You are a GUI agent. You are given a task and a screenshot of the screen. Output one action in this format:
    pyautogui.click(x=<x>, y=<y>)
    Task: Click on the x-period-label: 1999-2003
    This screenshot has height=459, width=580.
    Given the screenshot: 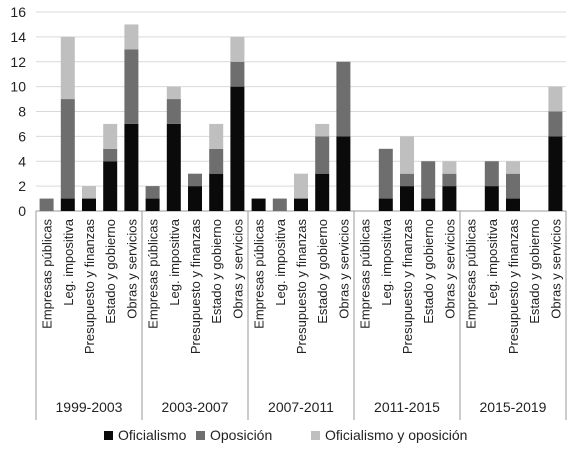 What is the action you would take?
    pyautogui.click(x=89, y=407)
    